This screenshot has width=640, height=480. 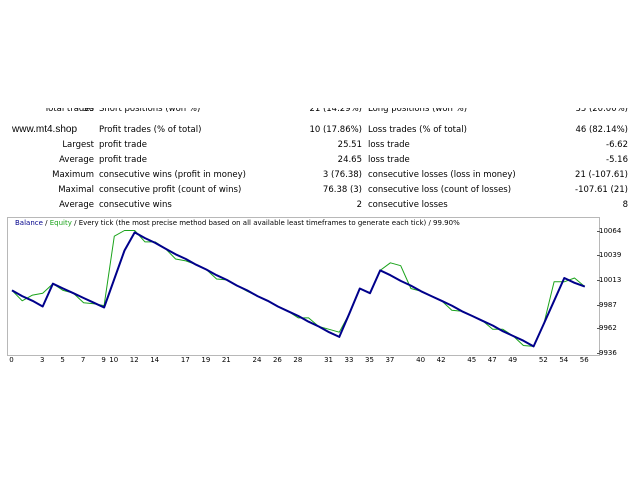 I want to click on x-tick-label: 35, so click(x=369, y=360).